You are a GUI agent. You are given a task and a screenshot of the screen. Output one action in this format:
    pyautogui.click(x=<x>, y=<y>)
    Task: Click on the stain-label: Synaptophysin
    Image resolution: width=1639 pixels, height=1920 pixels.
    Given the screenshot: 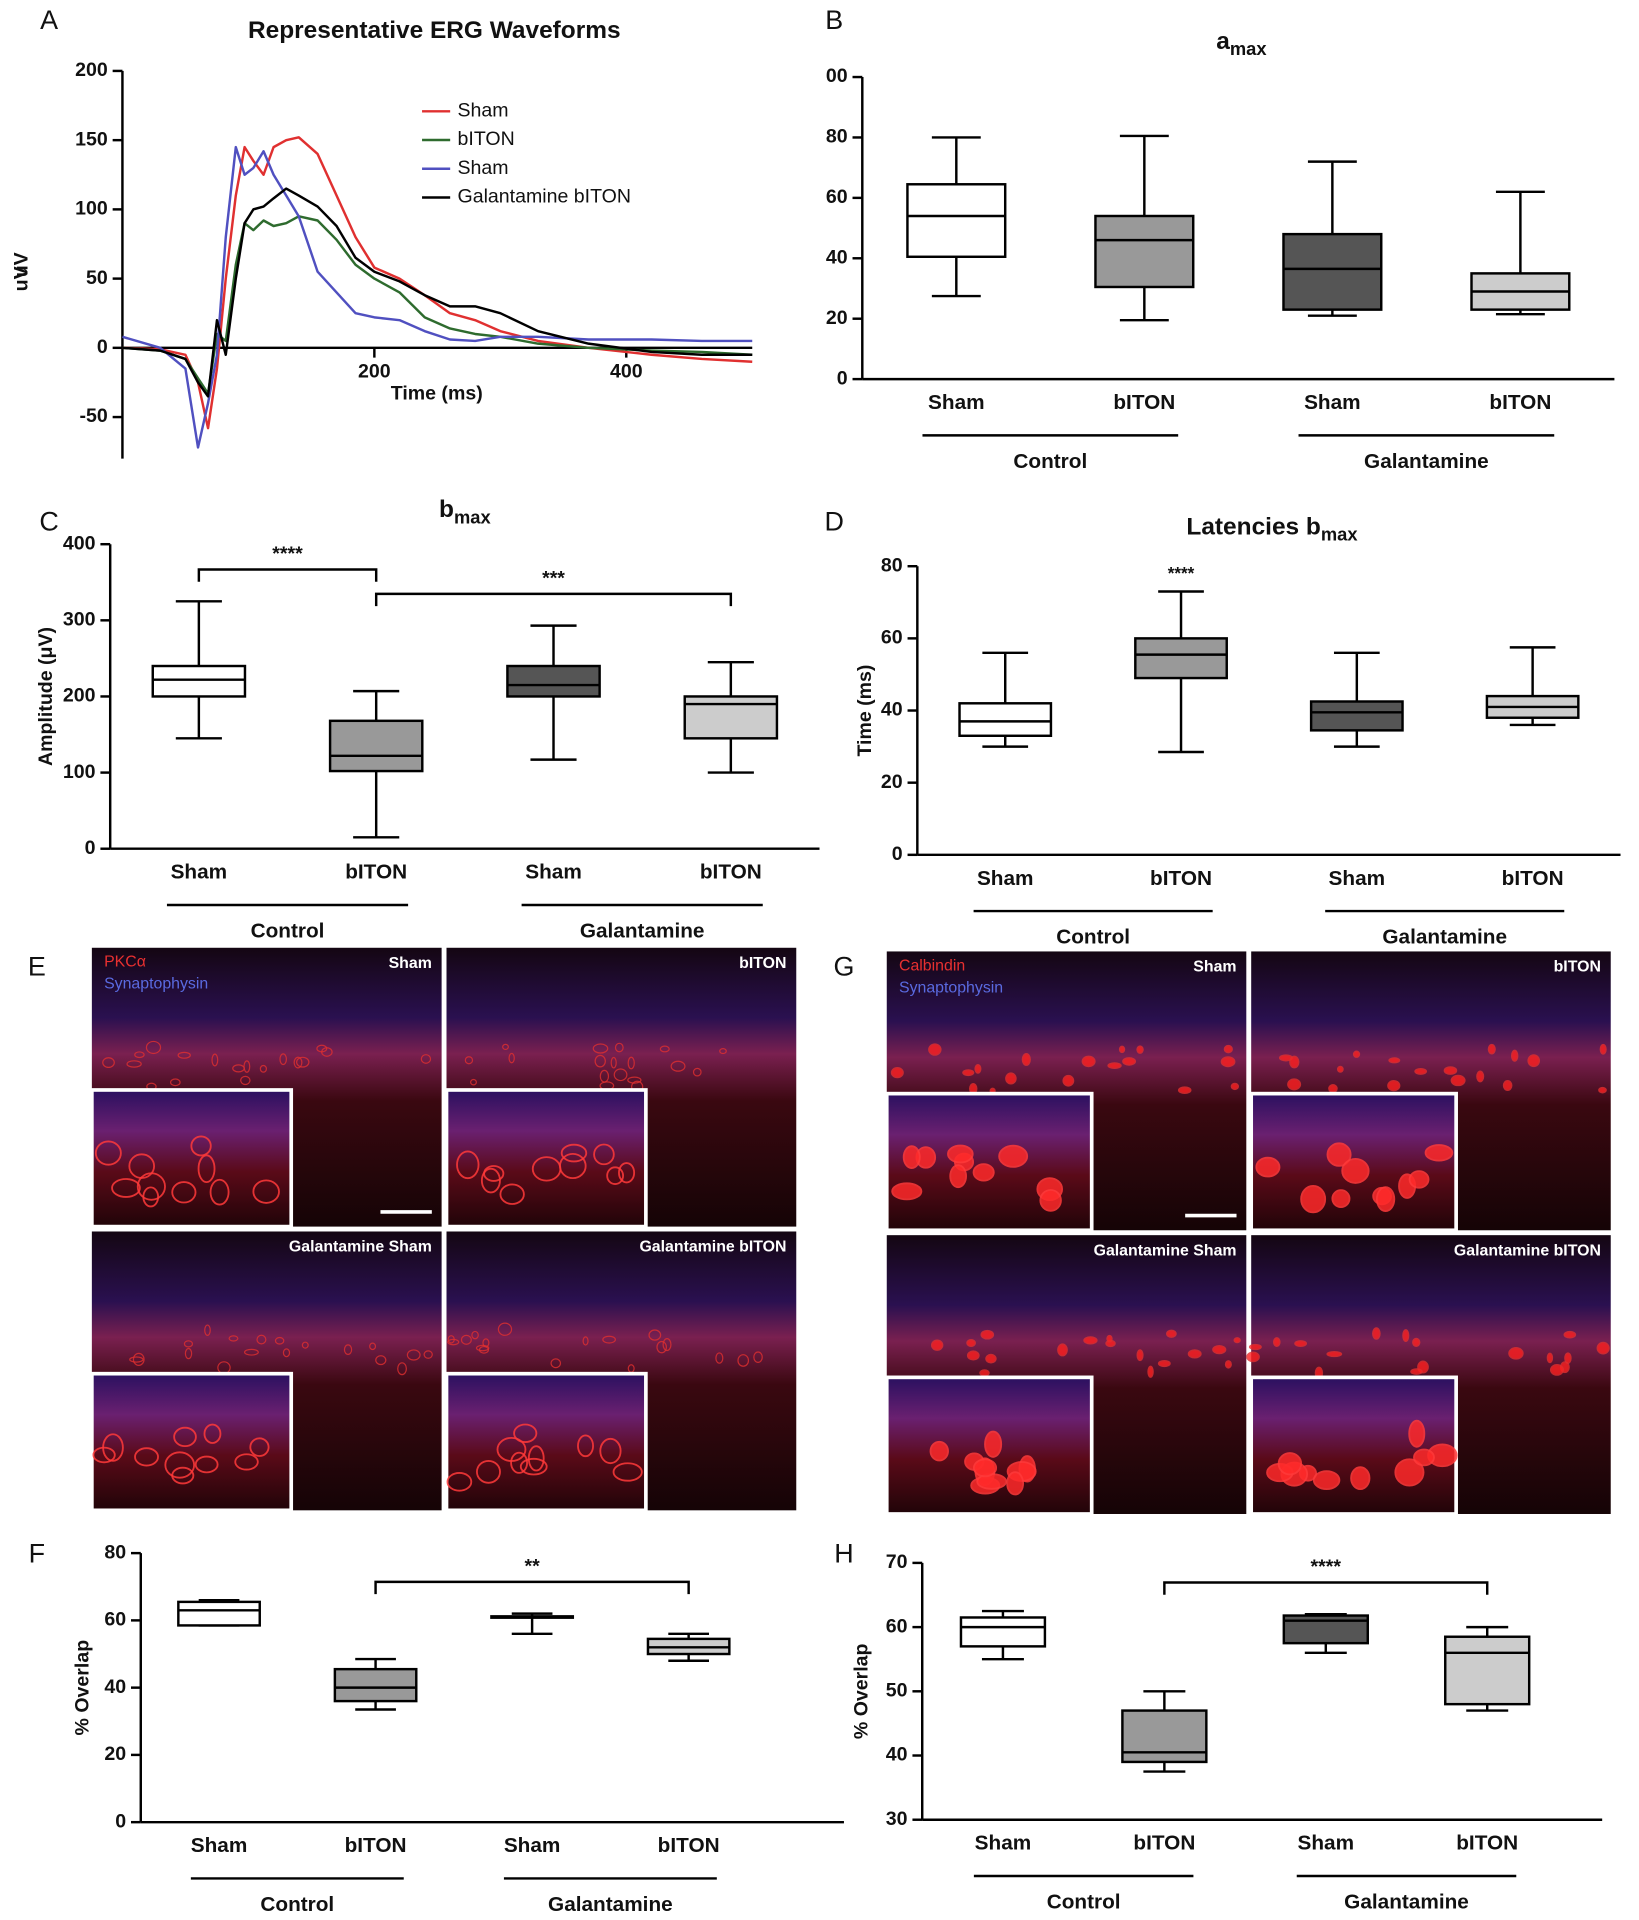 What is the action you would take?
    pyautogui.click(x=156, y=984)
    